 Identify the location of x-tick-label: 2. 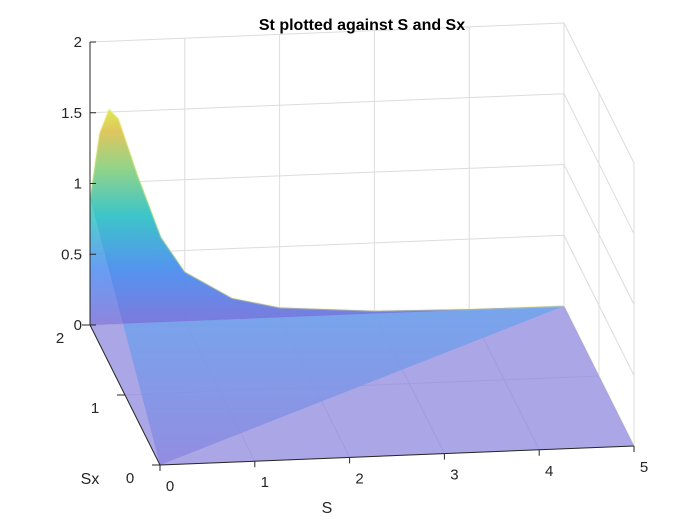
(359, 478).